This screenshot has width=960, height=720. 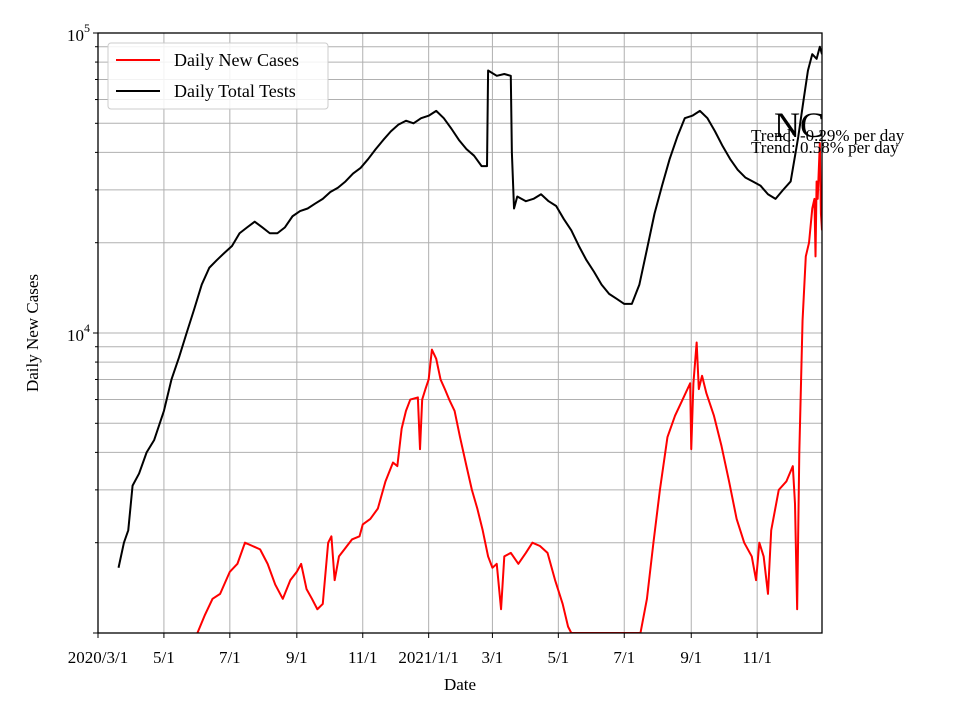 I want to click on x-tick-label: 2021/1/1, so click(x=428, y=657).